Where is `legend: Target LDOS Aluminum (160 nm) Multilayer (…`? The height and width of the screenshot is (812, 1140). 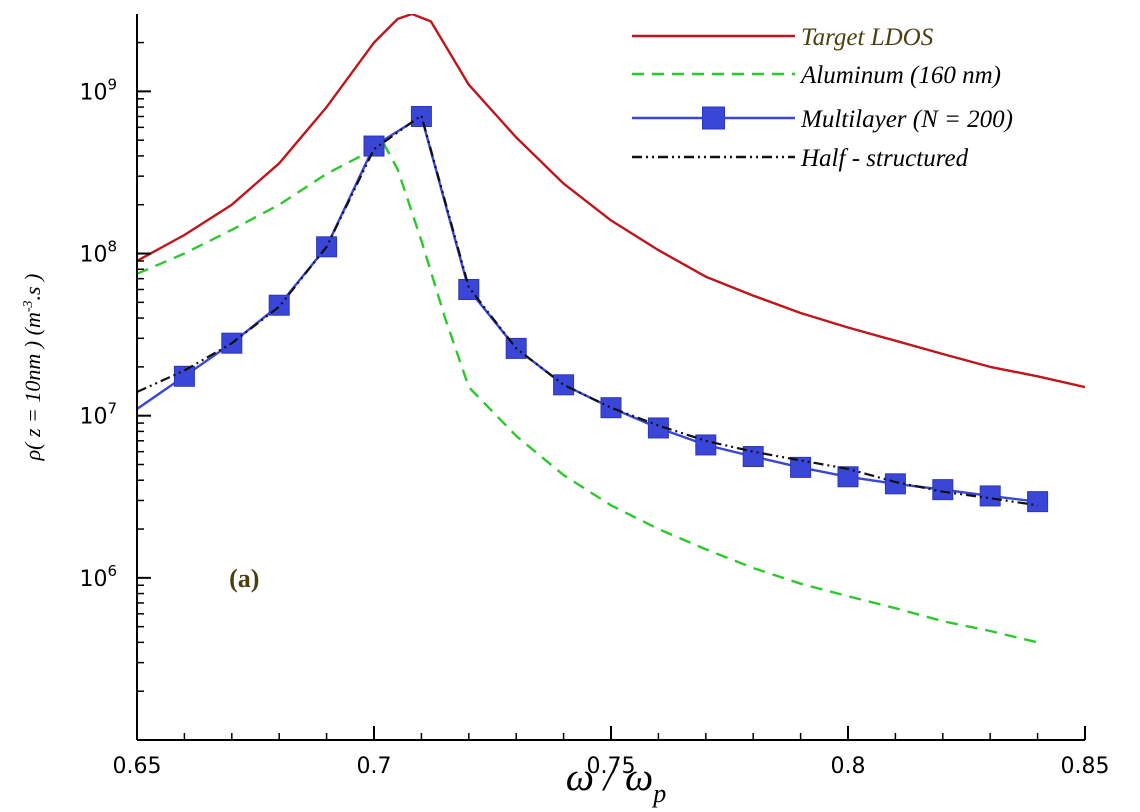 legend: Target LDOS Aluminum (160 nm) Multilayer (… is located at coordinates (822, 98).